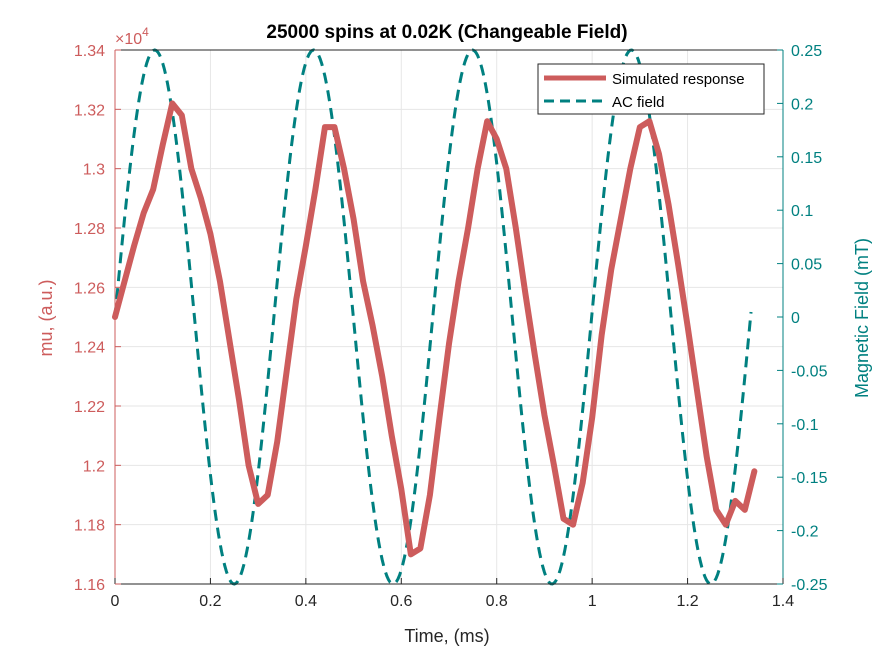 Image resolution: width=875 pixels, height=661 pixels. I want to click on y-left-exponent: ×10⁴, so click(132, 36).